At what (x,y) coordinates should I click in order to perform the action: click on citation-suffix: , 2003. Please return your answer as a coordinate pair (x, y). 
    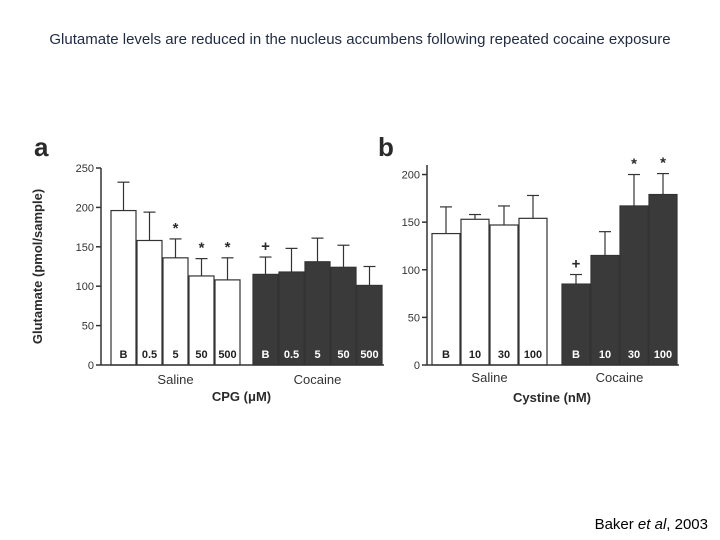
    Looking at the image, I should click on (687, 524).